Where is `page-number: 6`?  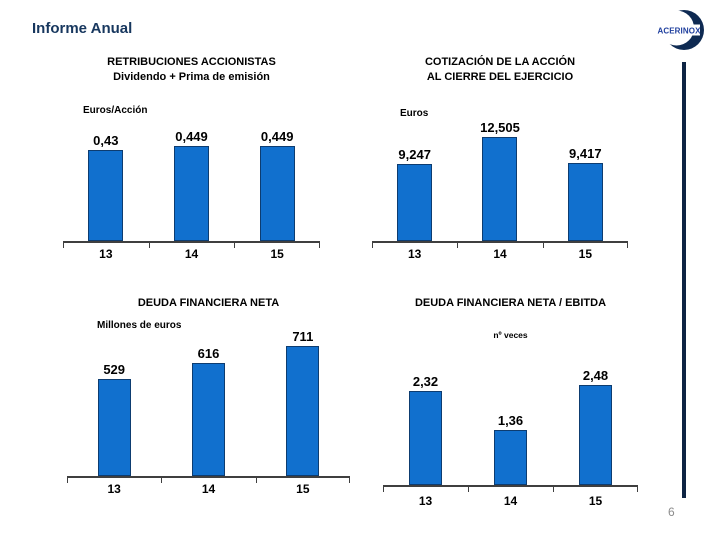 page-number: 6 is located at coordinates (671, 512).